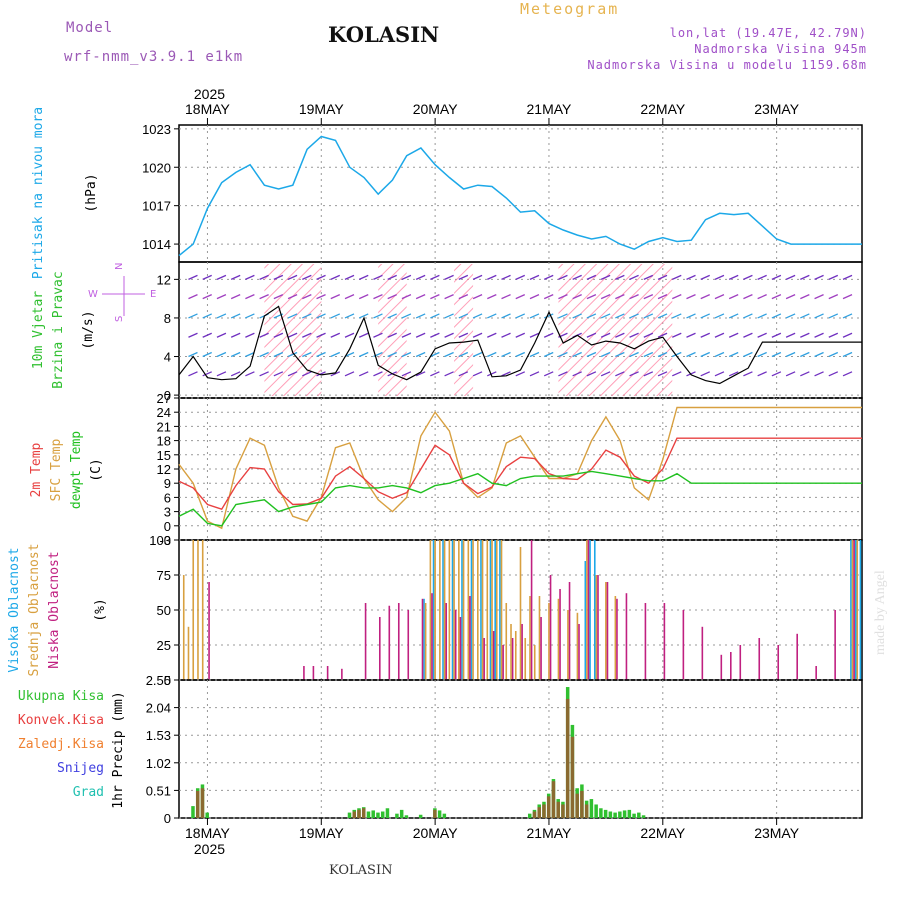 This screenshot has width=900, height=900. What do you see at coordinates (768, 33) in the screenshot?
I see `coords-label: lon,lat (19.47E, 42.79N)` at bounding box center [768, 33].